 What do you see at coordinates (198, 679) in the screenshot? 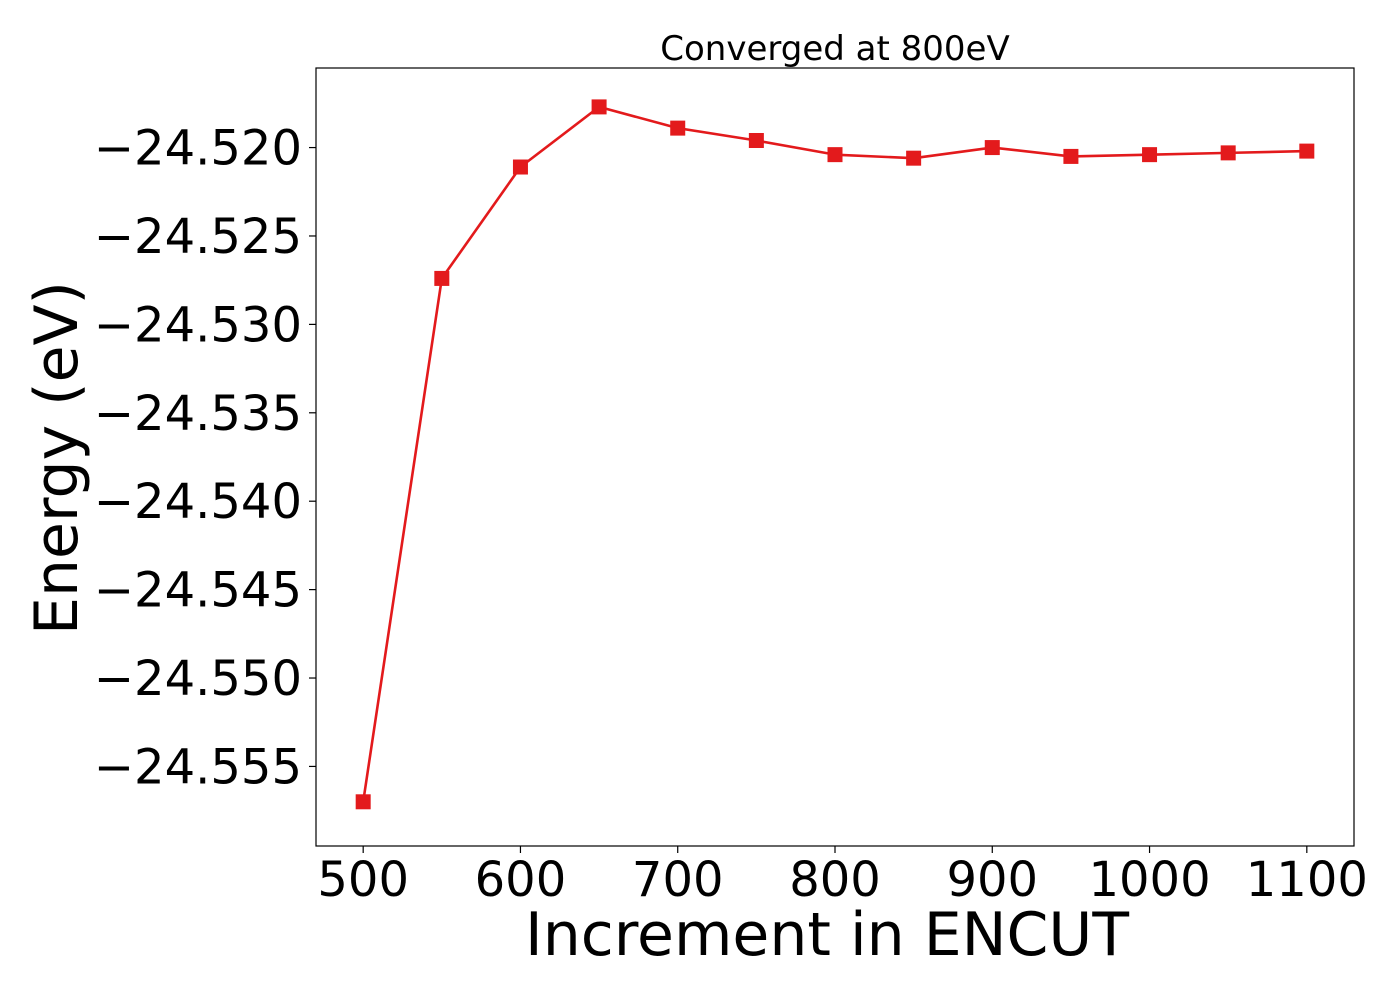
I see `y-tick-label: −24.550` at bounding box center [198, 679].